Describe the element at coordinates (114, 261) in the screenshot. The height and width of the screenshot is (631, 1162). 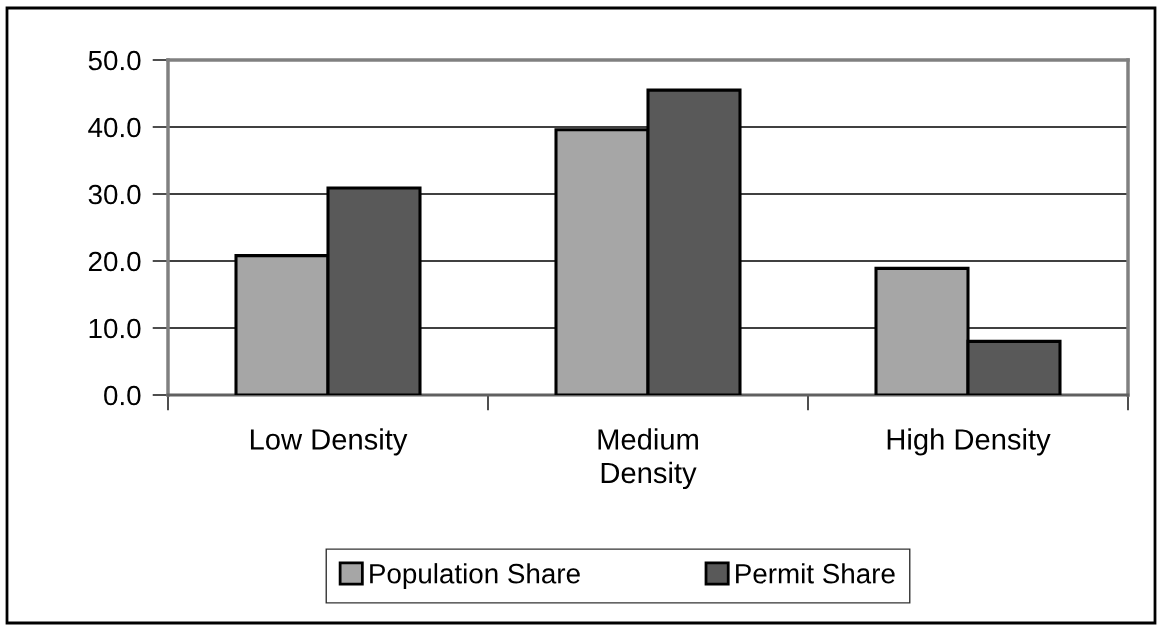
I see `y-tick-label: 20.0` at that location.